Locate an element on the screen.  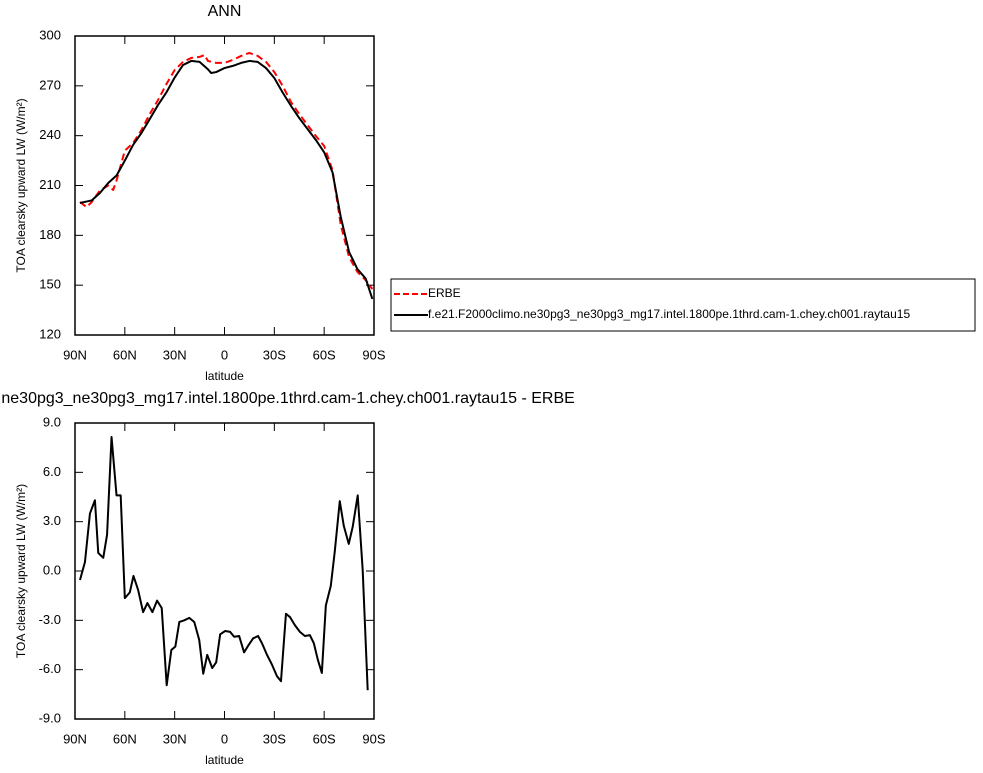
y-tick-label: 6.0 is located at coordinates (52, 471).